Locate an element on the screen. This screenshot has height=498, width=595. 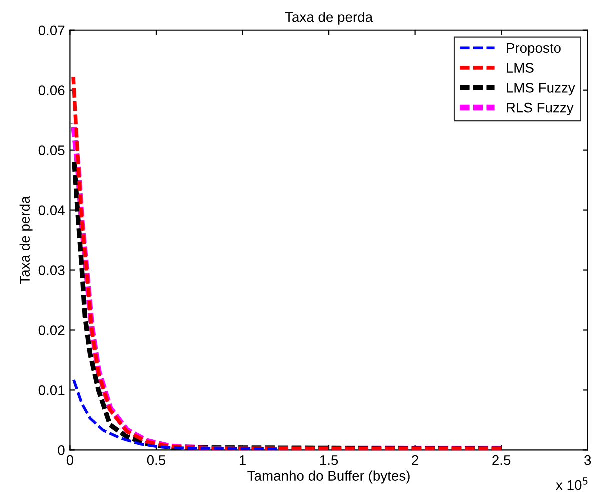
y-tick-label: 0 is located at coordinates (61, 451).